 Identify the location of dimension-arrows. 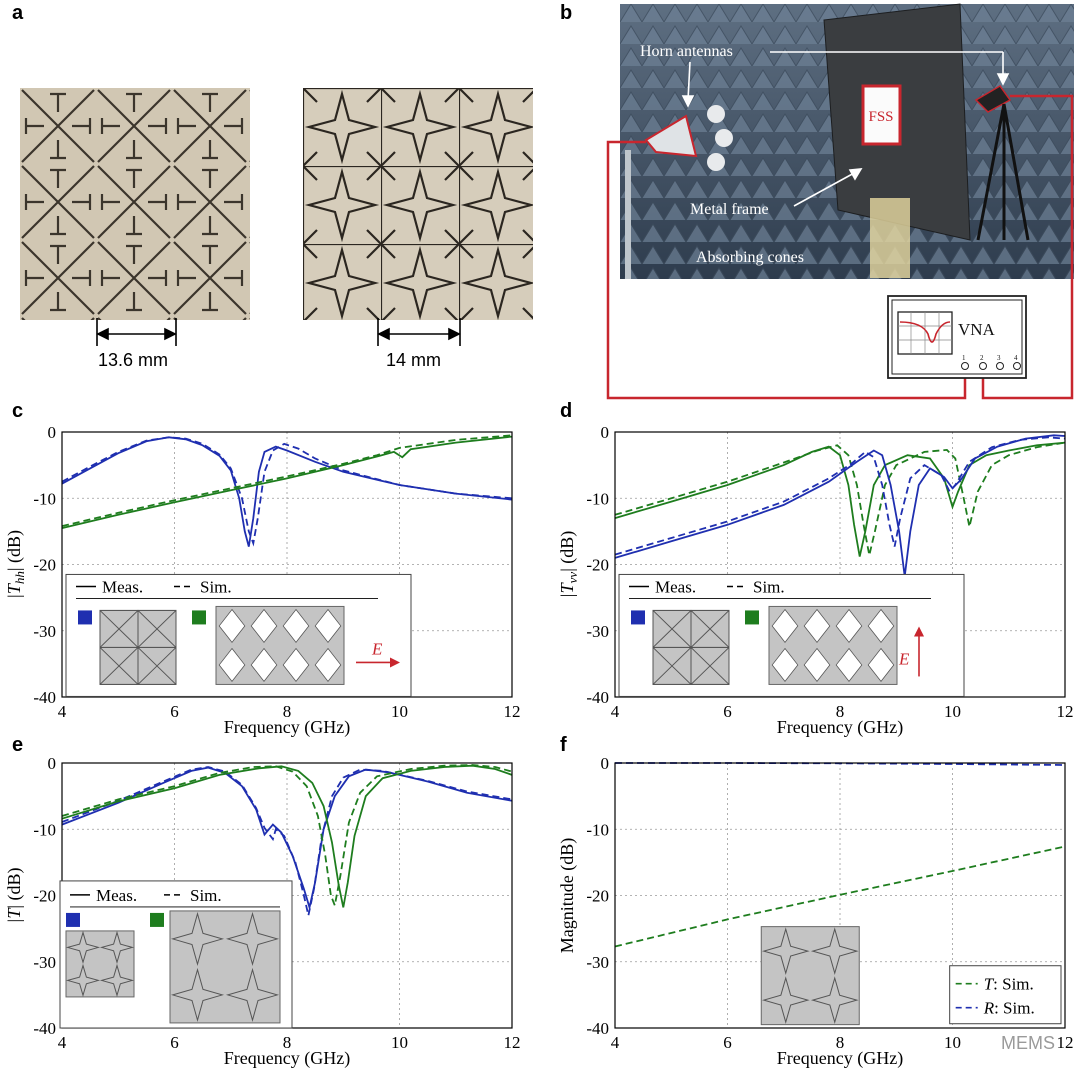
(278, 332).